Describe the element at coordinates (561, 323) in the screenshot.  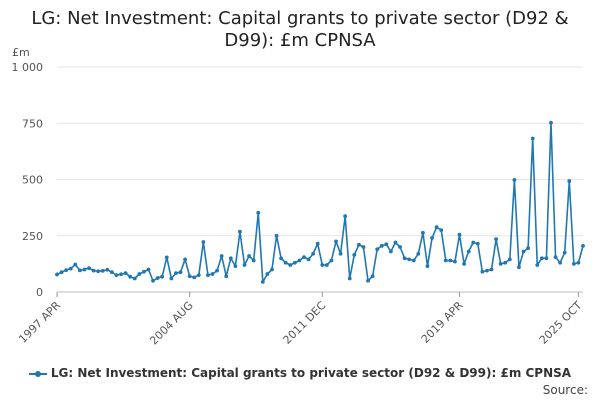
I see `x-tick-label: 2025 OCT` at that location.